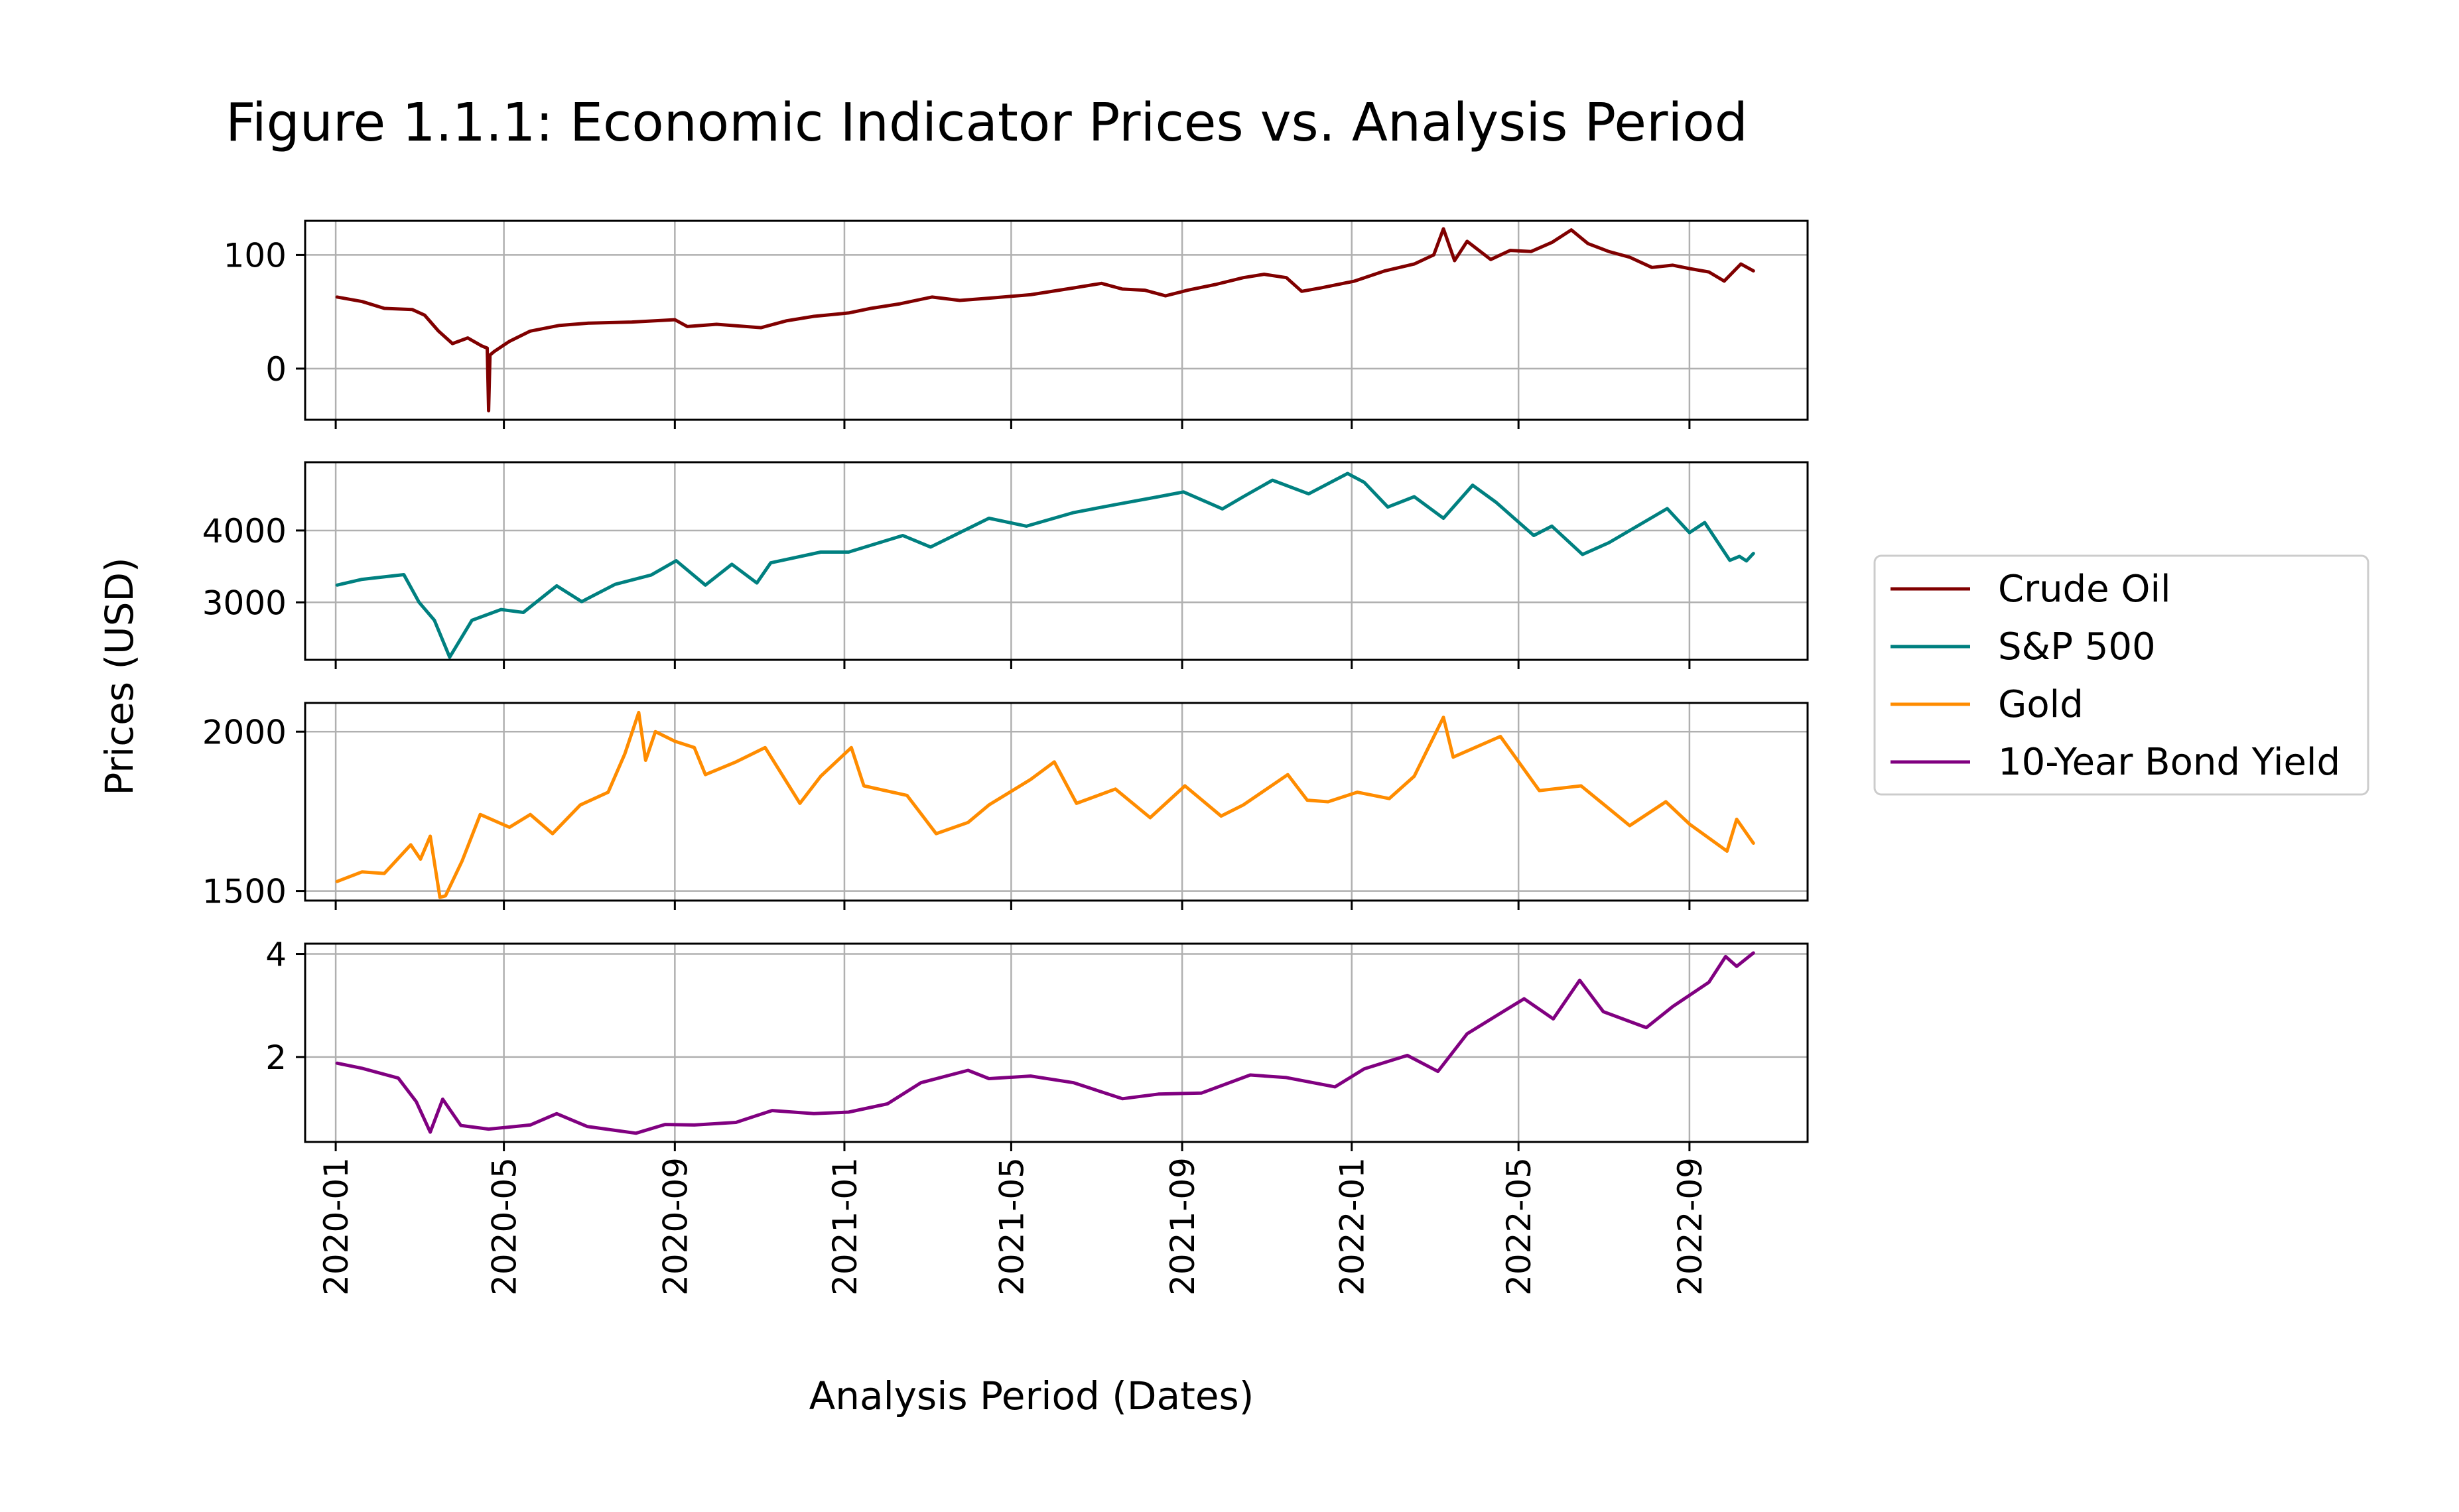 Image resolution: width=2459 pixels, height=1512 pixels. I want to click on subplot-3: 1500 2000, so click(1005, 806).